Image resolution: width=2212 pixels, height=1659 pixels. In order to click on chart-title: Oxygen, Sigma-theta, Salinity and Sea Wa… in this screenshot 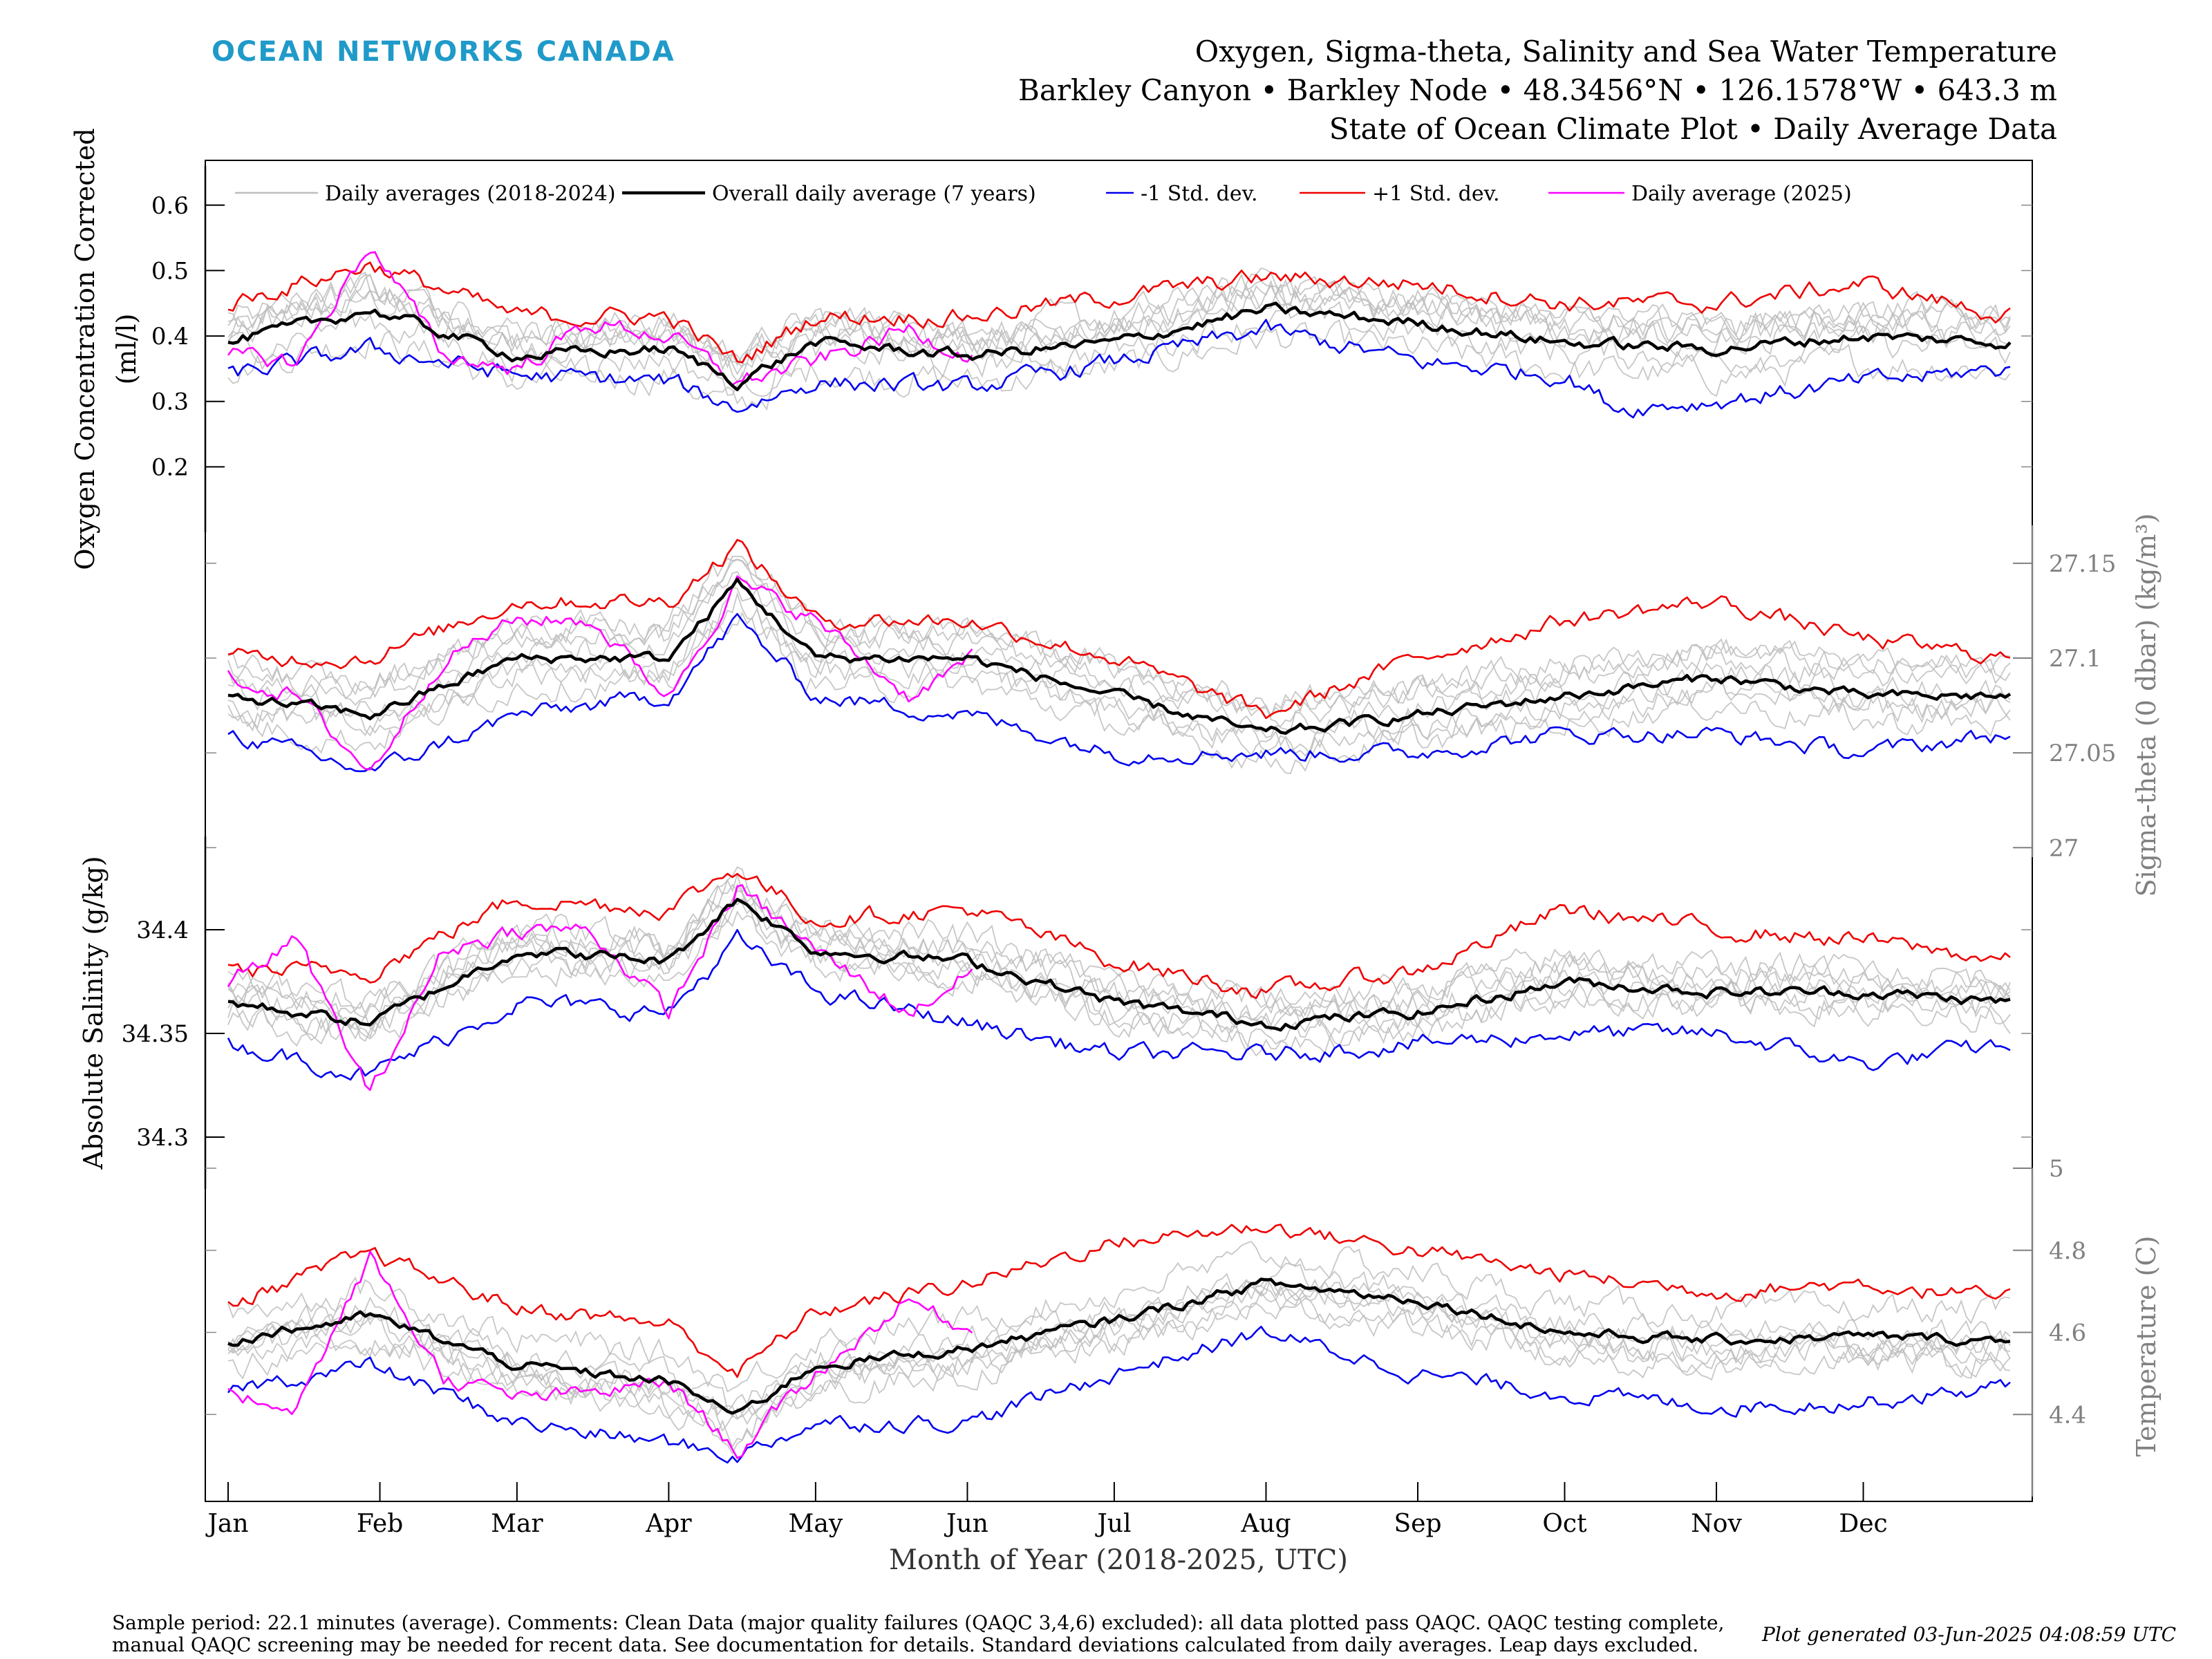, I will do `click(1625, 51)`.